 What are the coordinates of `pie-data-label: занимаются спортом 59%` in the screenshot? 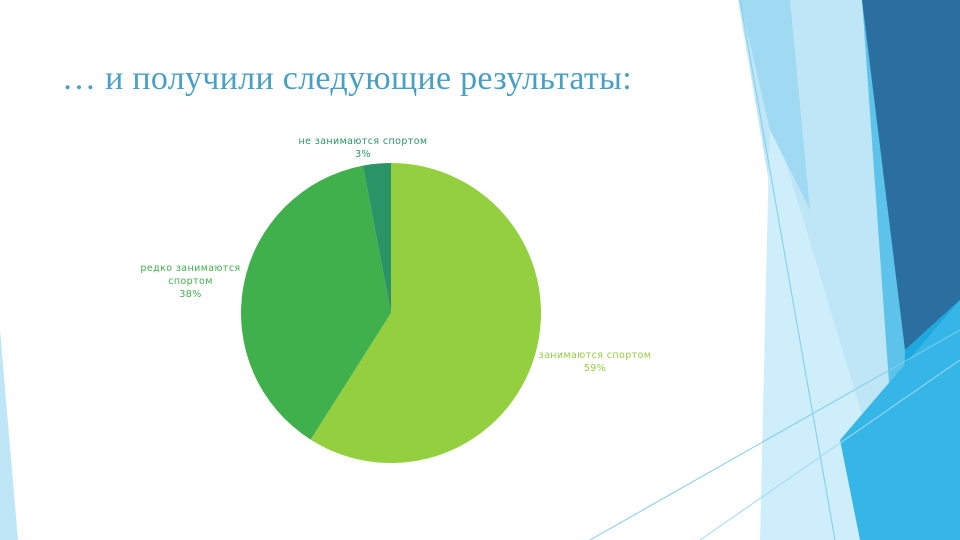 It's located at (595, 362).